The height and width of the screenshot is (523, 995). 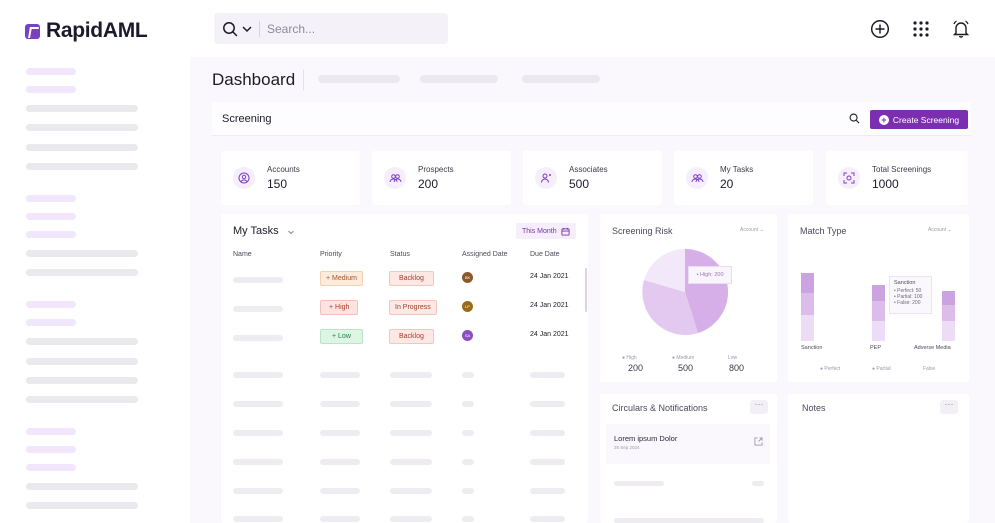 I want to click on bar-adverse-perfect, so click(x=948, y=331).